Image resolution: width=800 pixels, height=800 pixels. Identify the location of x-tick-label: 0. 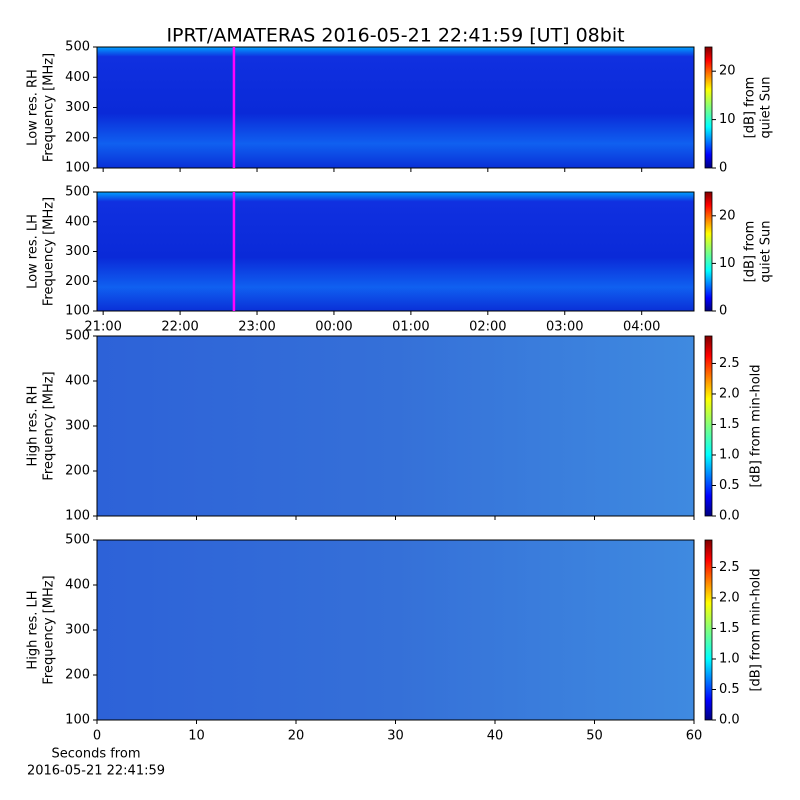
(97, 736).